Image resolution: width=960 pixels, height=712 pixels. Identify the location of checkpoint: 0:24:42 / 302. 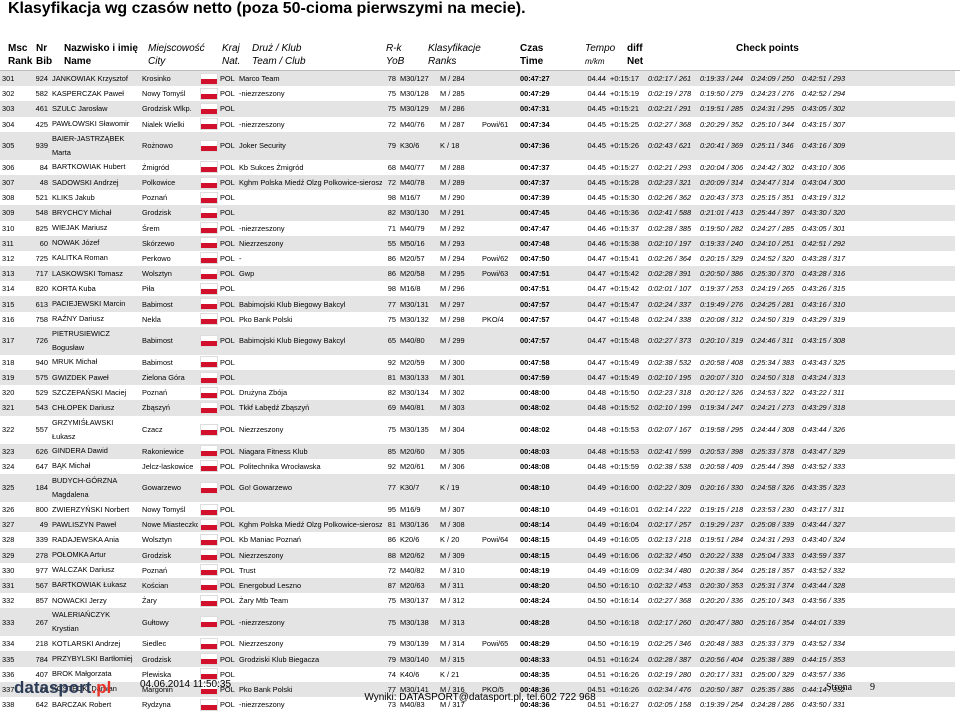
(773, 167).